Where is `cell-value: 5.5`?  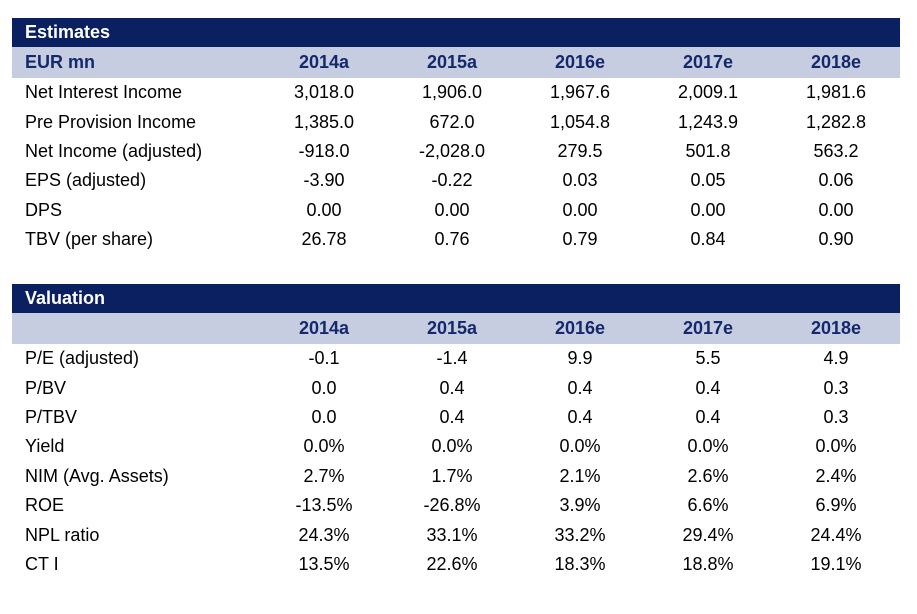 cell-value: 5.5 is located at coordinates (708, 358).